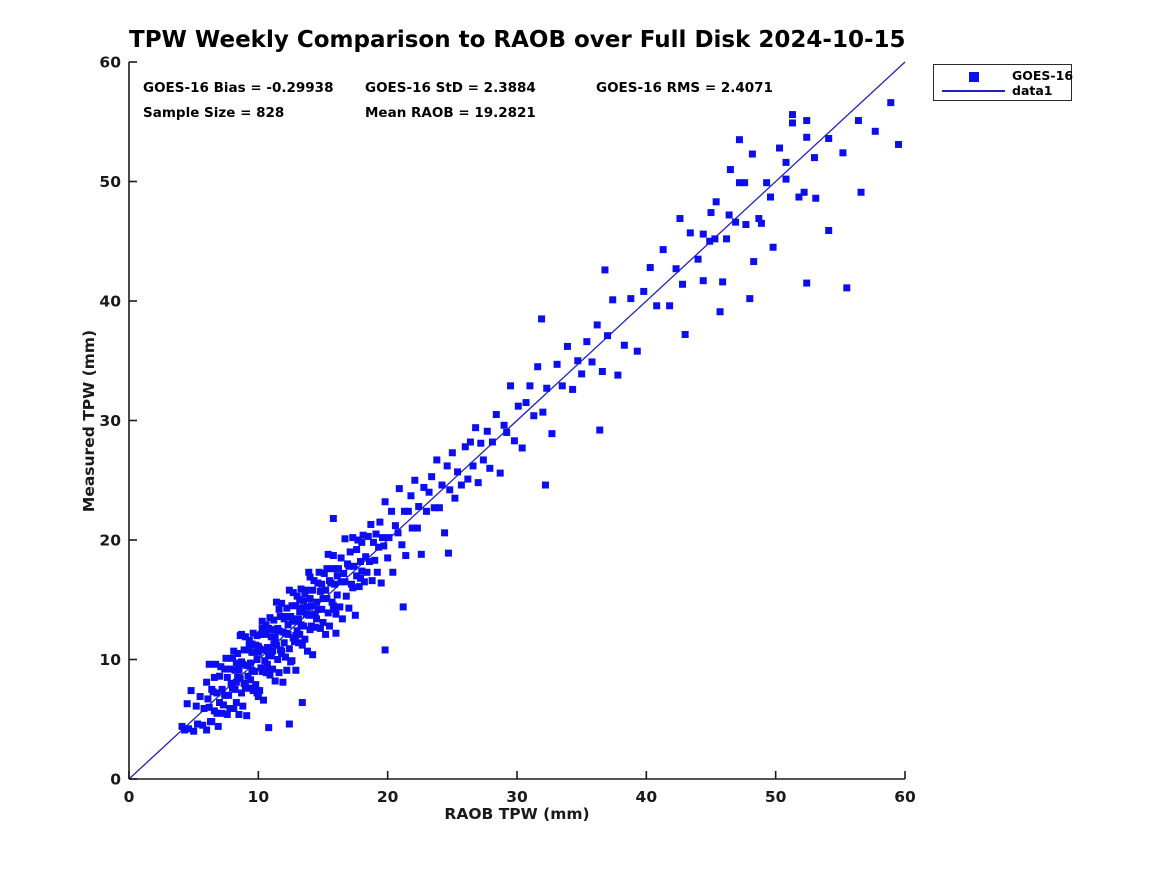 This screenshot has height=875, width=1167. Describe the element at coordinates (1003, 82) in the screenshot. I see `legend-box: GOES-16 data1` at that location.